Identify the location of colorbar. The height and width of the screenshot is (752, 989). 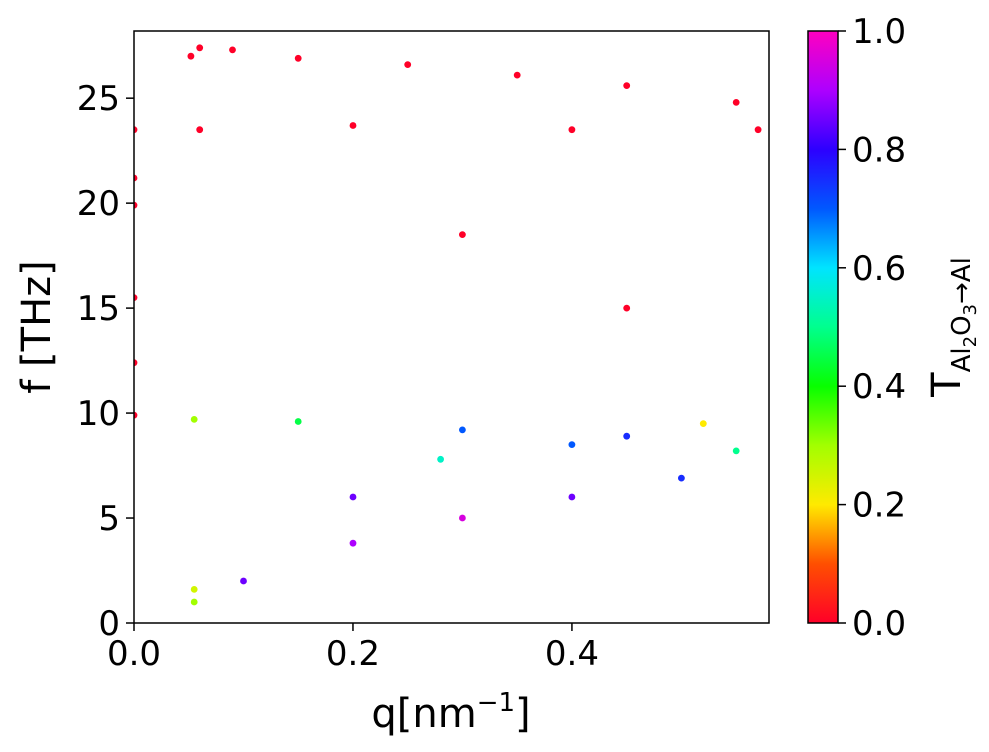
(823, 327).